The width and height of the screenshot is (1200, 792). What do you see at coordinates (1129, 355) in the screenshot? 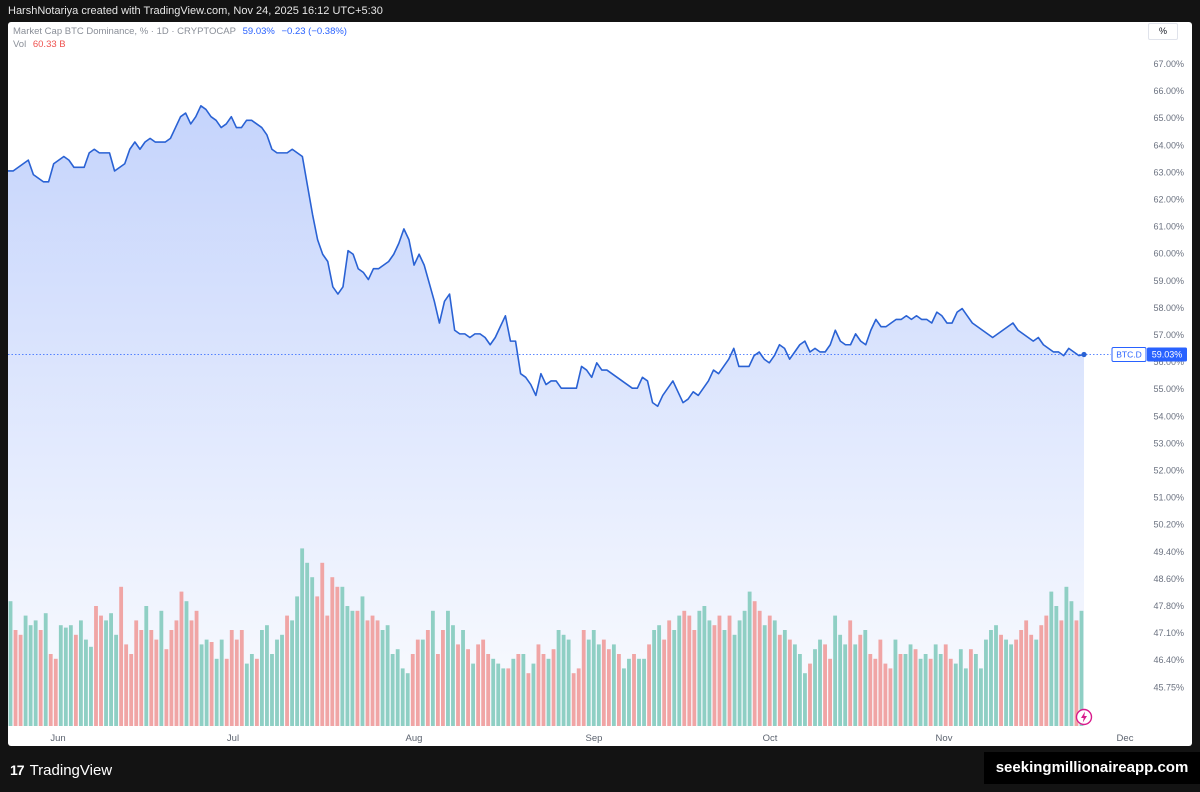
I see `price-tag-symbol-box` at bounding box center [1129, 355].